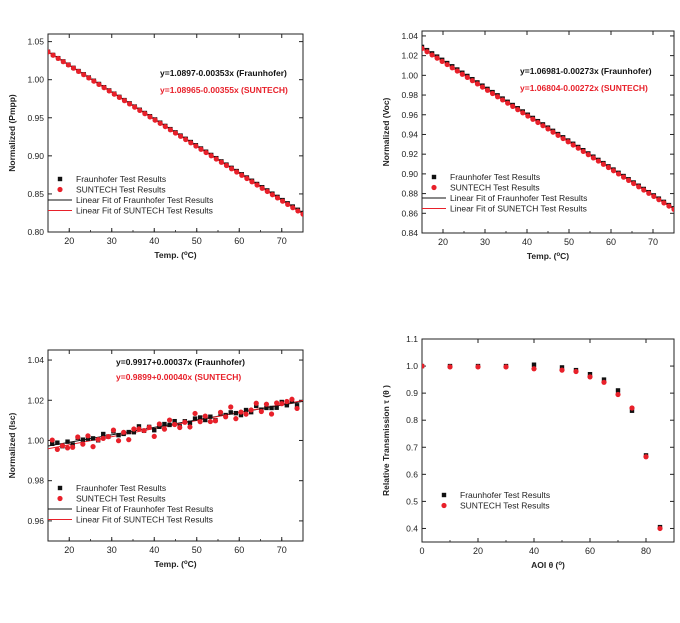 This screenshot has width=680, height=623. Describe the element at coordinates (35, 232) in the screenshot. I see `y-tick-label: 0.80` at that location.